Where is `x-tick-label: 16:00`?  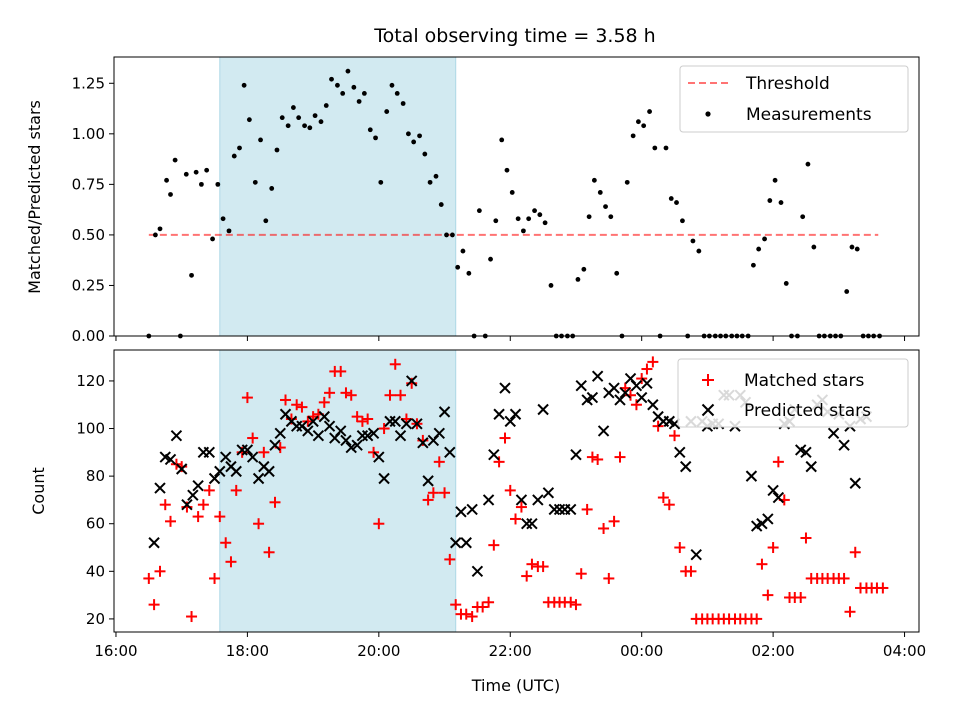 x-tick-label: 16:00 is located at coordinates (115, 651).